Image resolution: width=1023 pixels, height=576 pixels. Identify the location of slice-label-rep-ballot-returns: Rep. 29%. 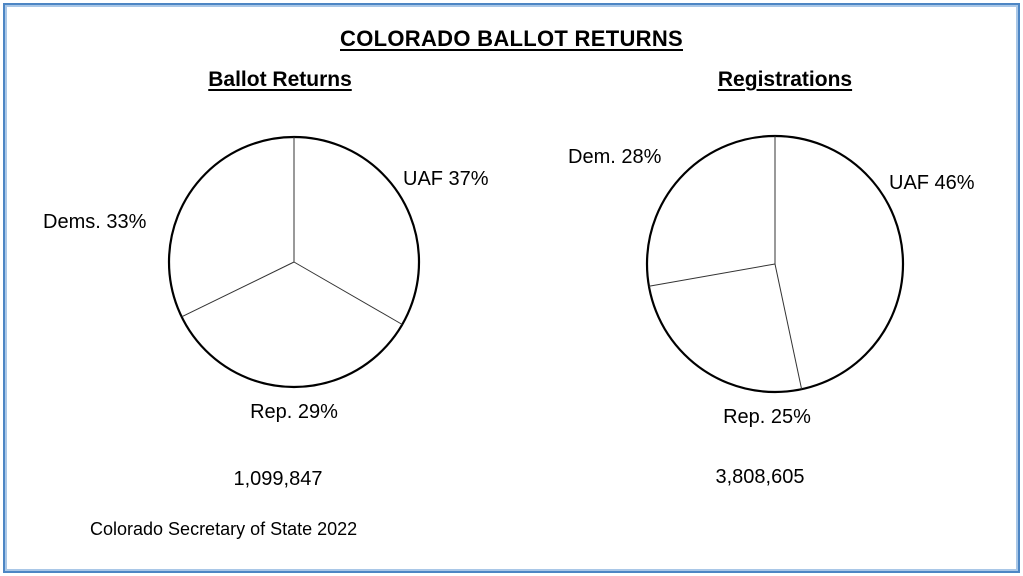
(294, 412).